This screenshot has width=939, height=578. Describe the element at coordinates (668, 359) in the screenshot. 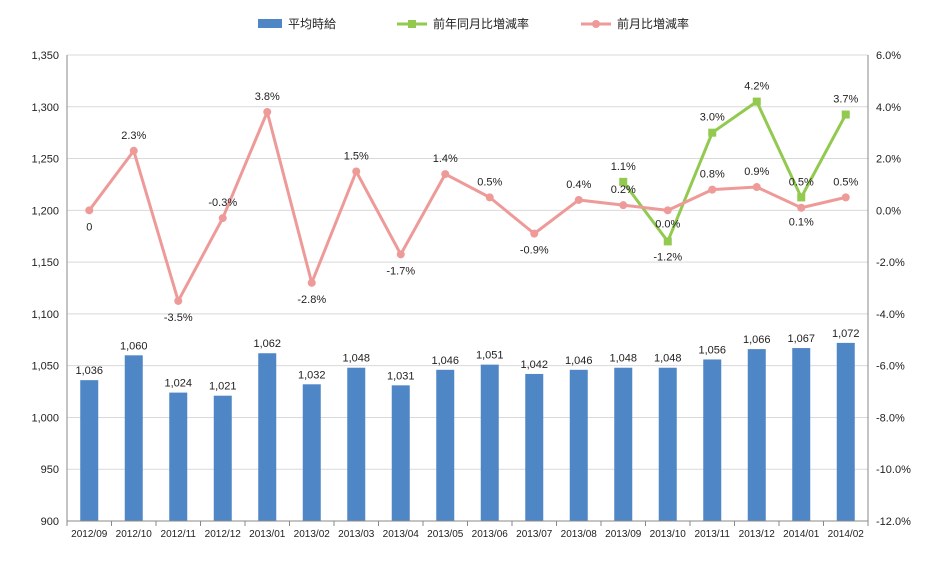

I see `bar-data-label: 1,048` at that location.